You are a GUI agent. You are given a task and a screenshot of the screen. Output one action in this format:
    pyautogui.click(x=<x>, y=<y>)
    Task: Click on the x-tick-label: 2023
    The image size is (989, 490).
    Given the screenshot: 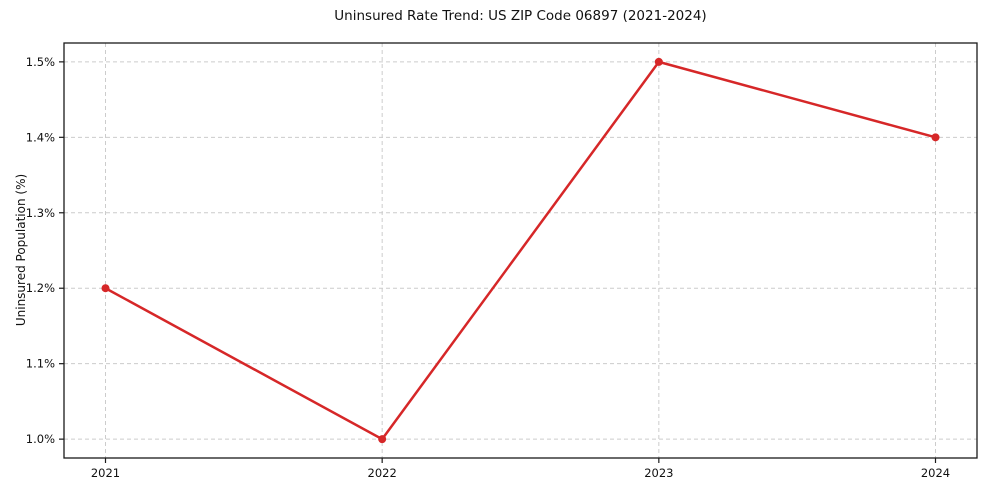 What is the action you would take?
    pyautogui.click(x=658, y=473)
    